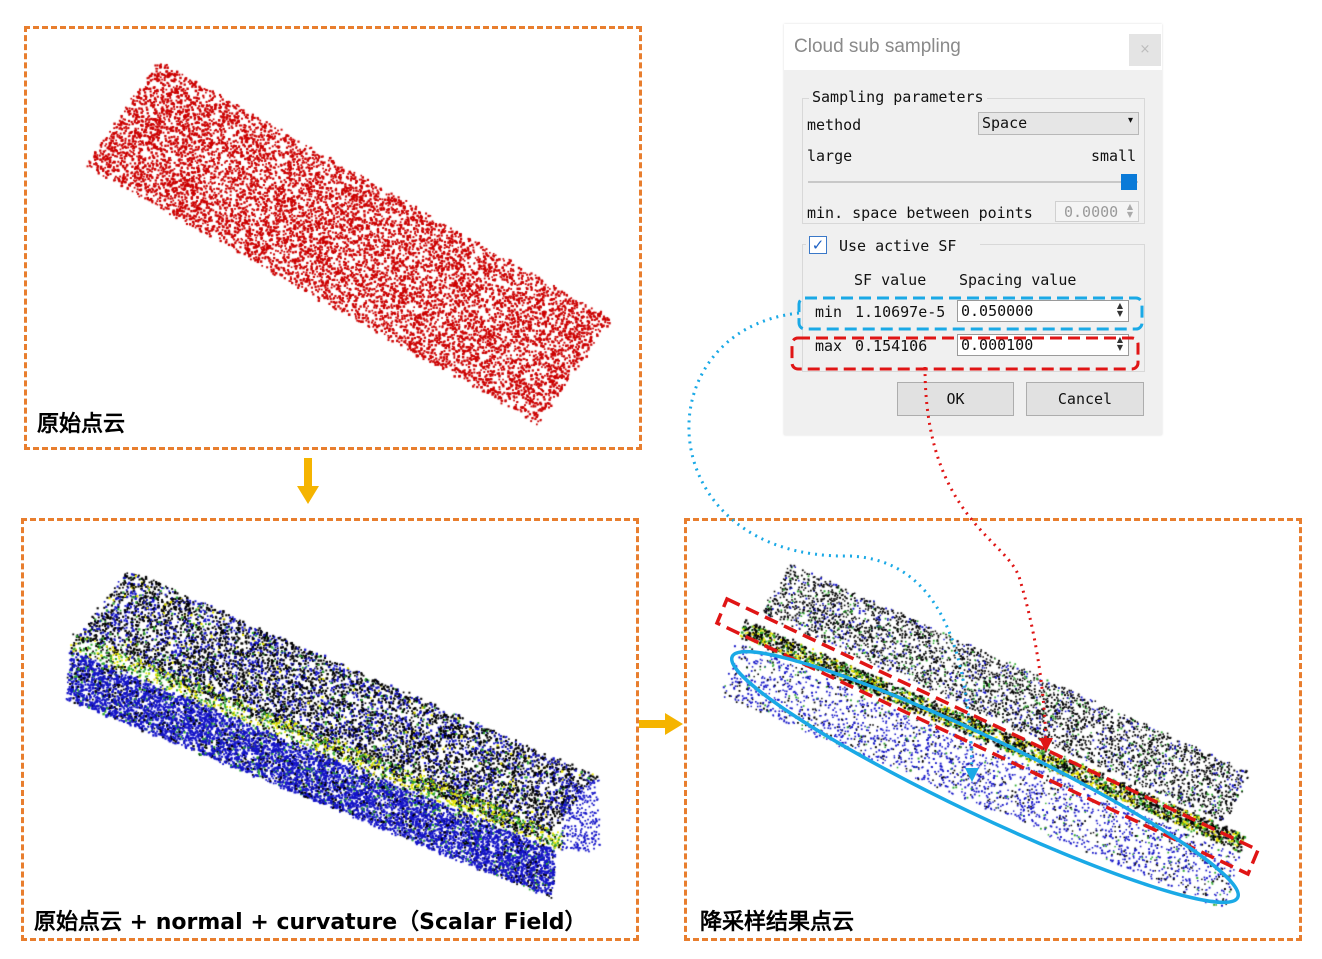 The image size is (1322, 959). I want to click on min-space-input: 0.0000 ▲ ▼, so click(1097, 211).